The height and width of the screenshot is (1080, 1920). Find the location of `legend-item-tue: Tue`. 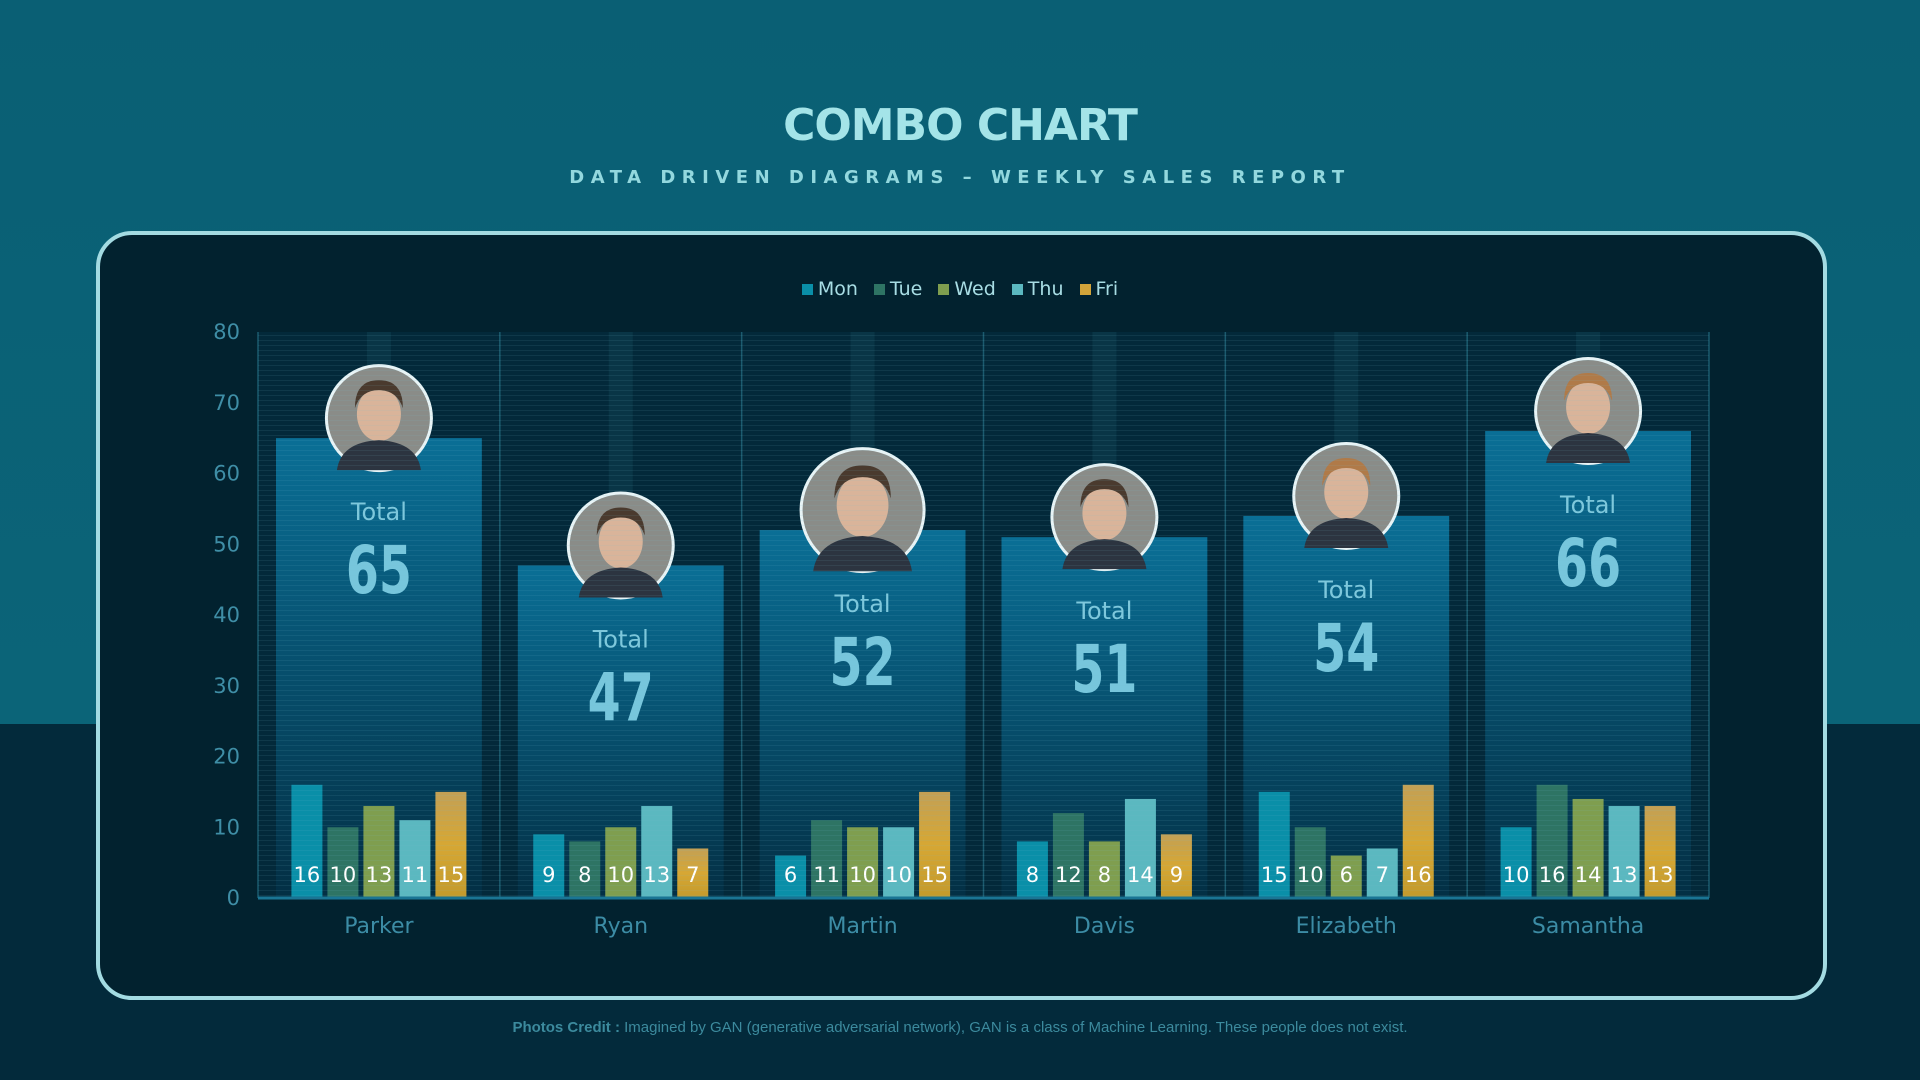

legend-item-tue: Tue is located at coordinates (898, 289).